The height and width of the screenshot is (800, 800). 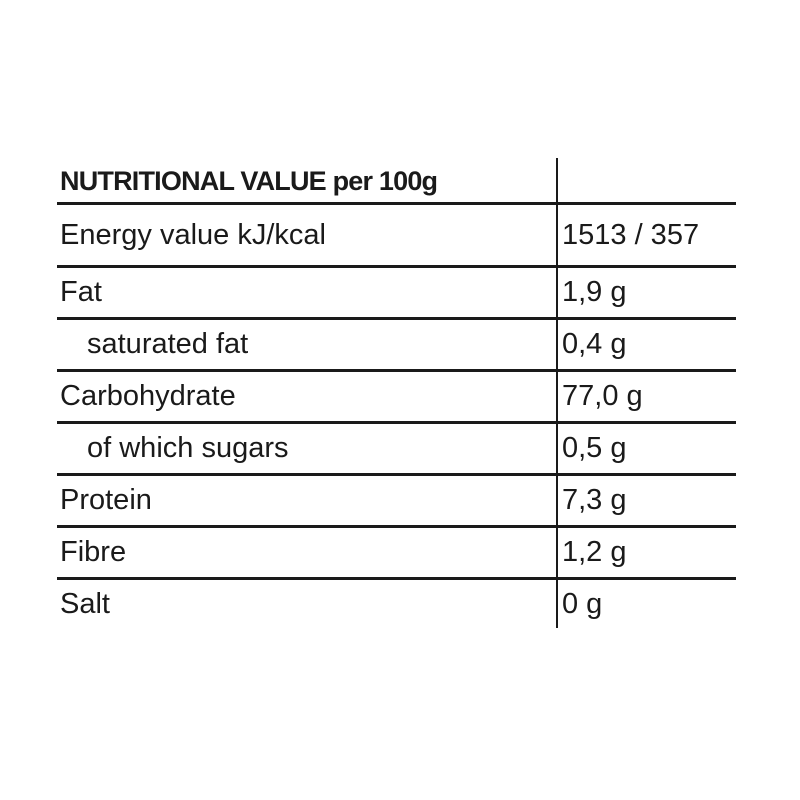 I want to click on table-row: Fat 1,9 g, so click(x=396, y=294).